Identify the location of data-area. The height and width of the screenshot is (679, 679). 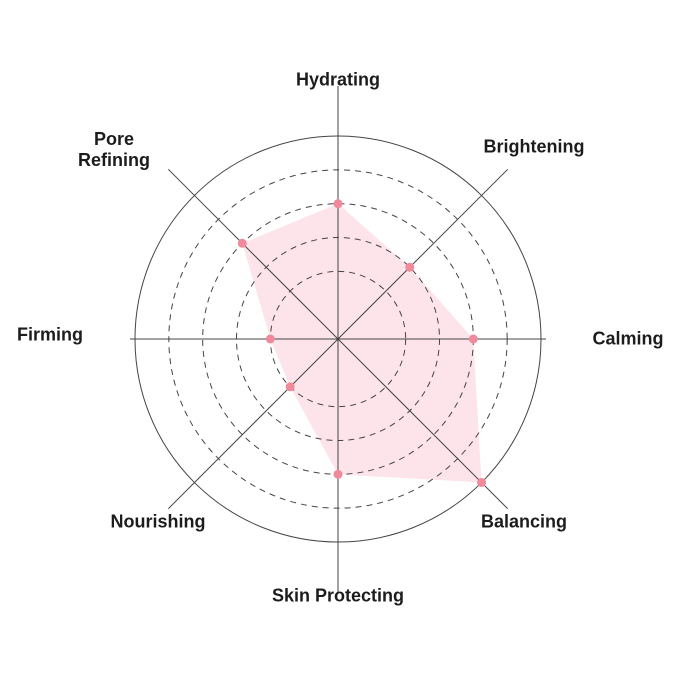
(362, 343).